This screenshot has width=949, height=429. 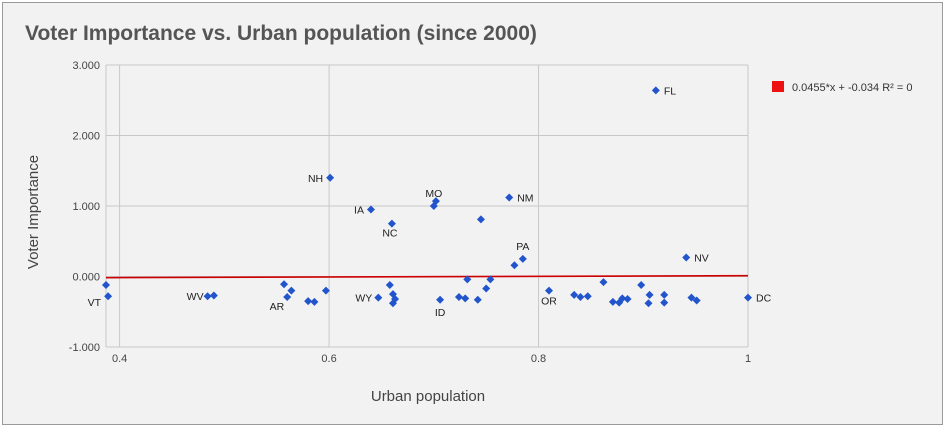 What do you see at coordinates (95, 303) in the screenshot?
I see `point-label: VT` at bounding box center [95, 303].